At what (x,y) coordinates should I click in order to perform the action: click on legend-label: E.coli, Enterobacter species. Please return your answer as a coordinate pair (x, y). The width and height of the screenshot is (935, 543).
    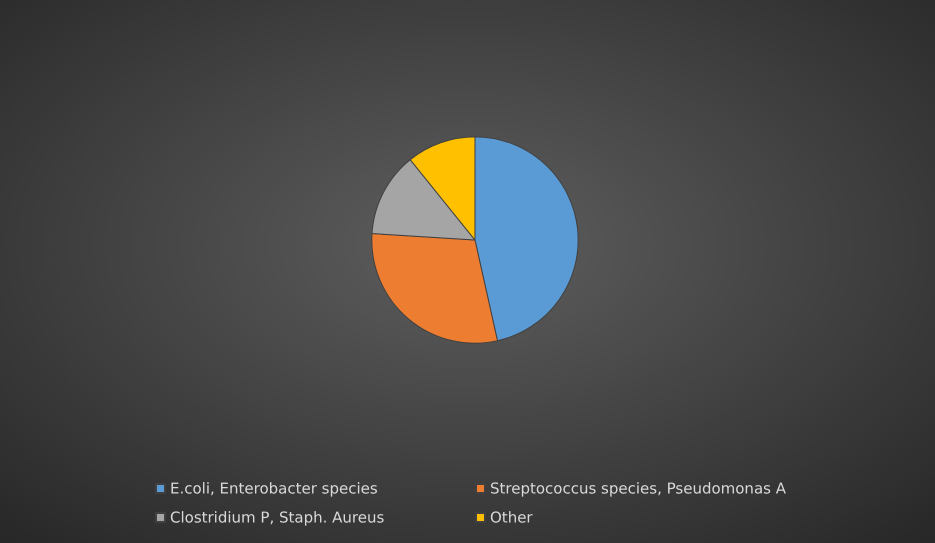
    Looking at the image, I should click on (274, 489).